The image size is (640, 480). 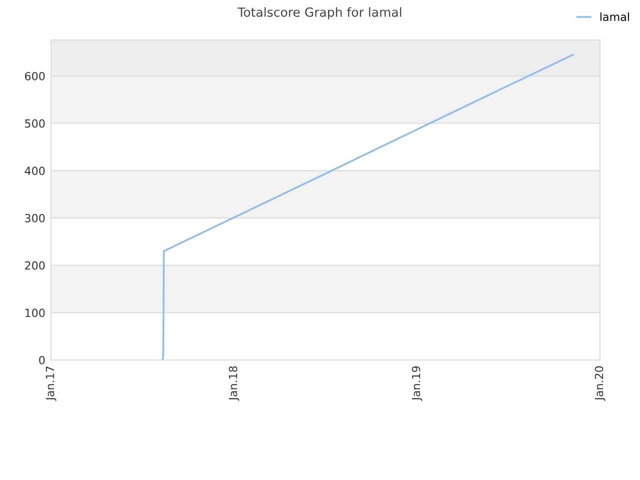 What do you see at coordinates (35, 313) in the screenshot?
I see `y-tick-label: 100` at bounding box center [35, 313].